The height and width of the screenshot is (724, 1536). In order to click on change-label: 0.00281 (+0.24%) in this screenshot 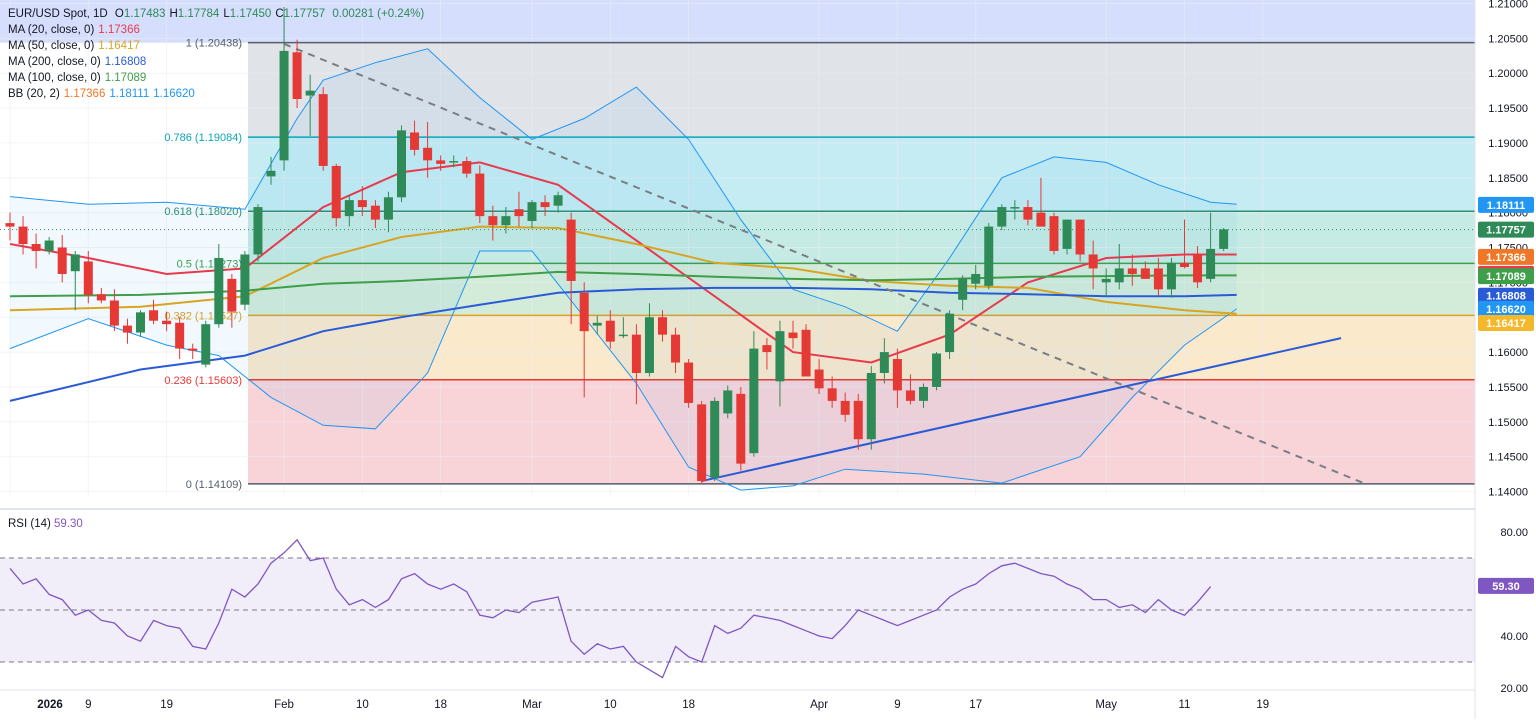, I will do `click(378, 14)`.